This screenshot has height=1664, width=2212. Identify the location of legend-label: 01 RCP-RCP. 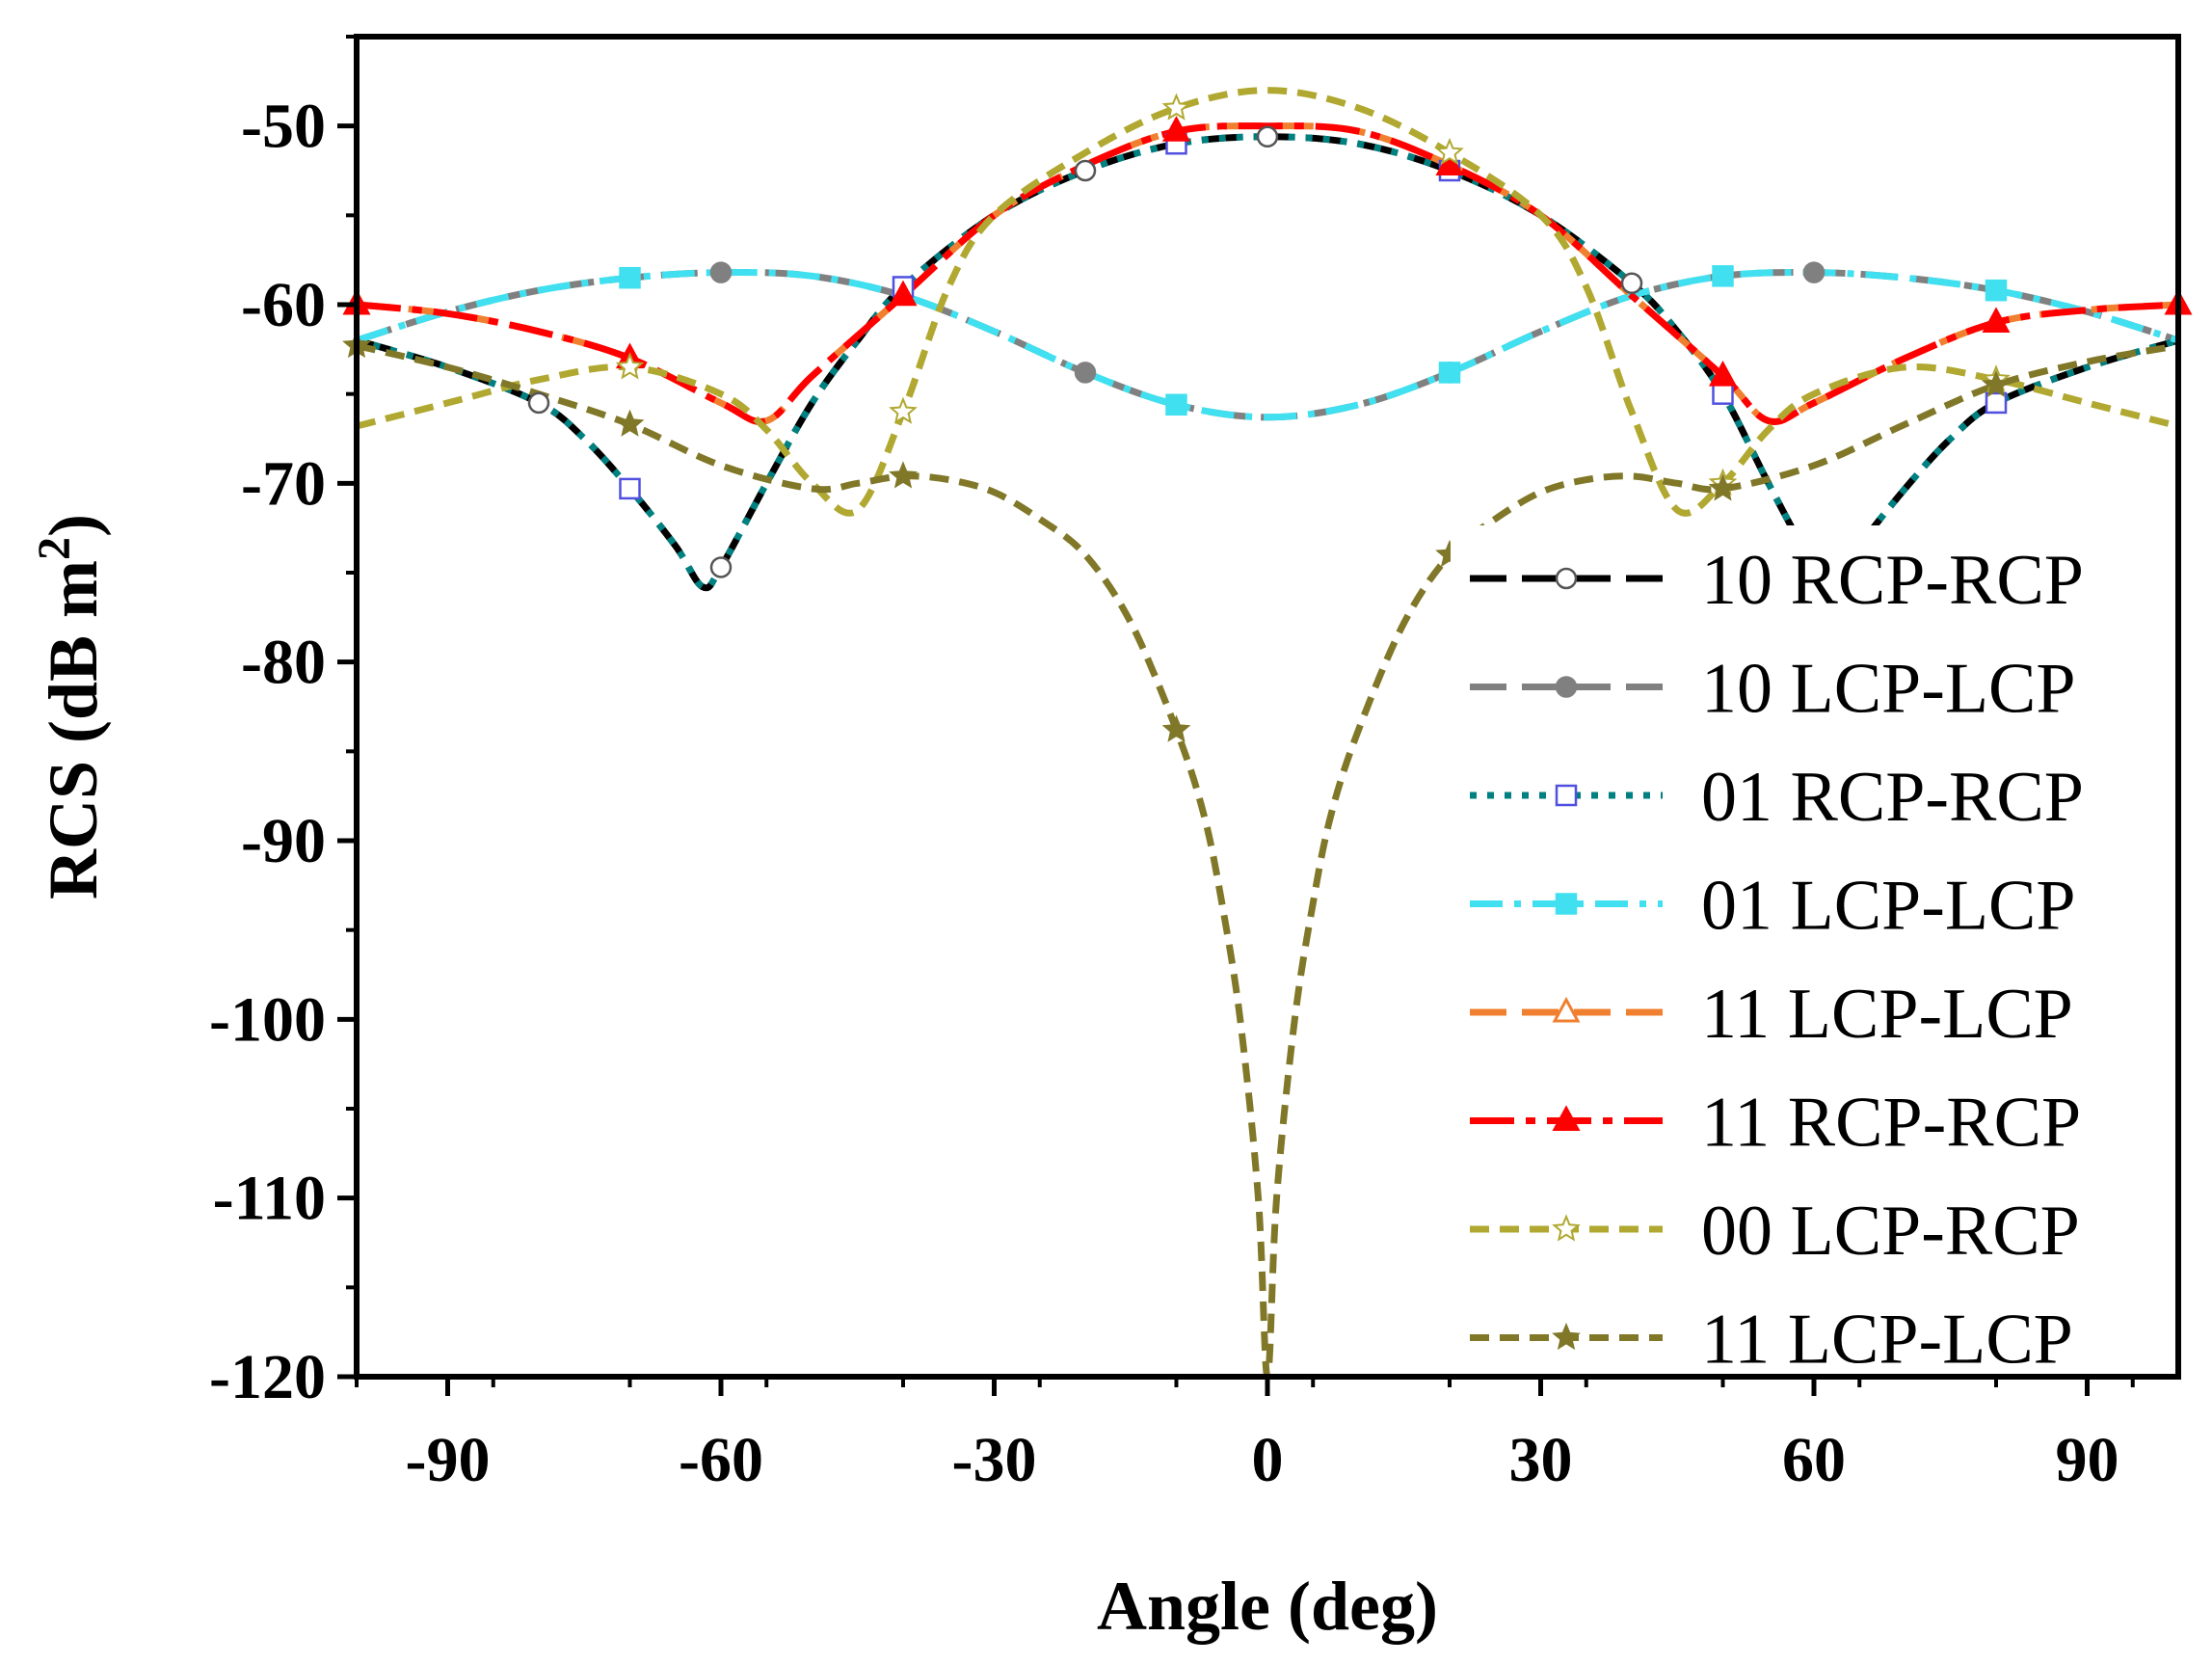
(1892, 798).